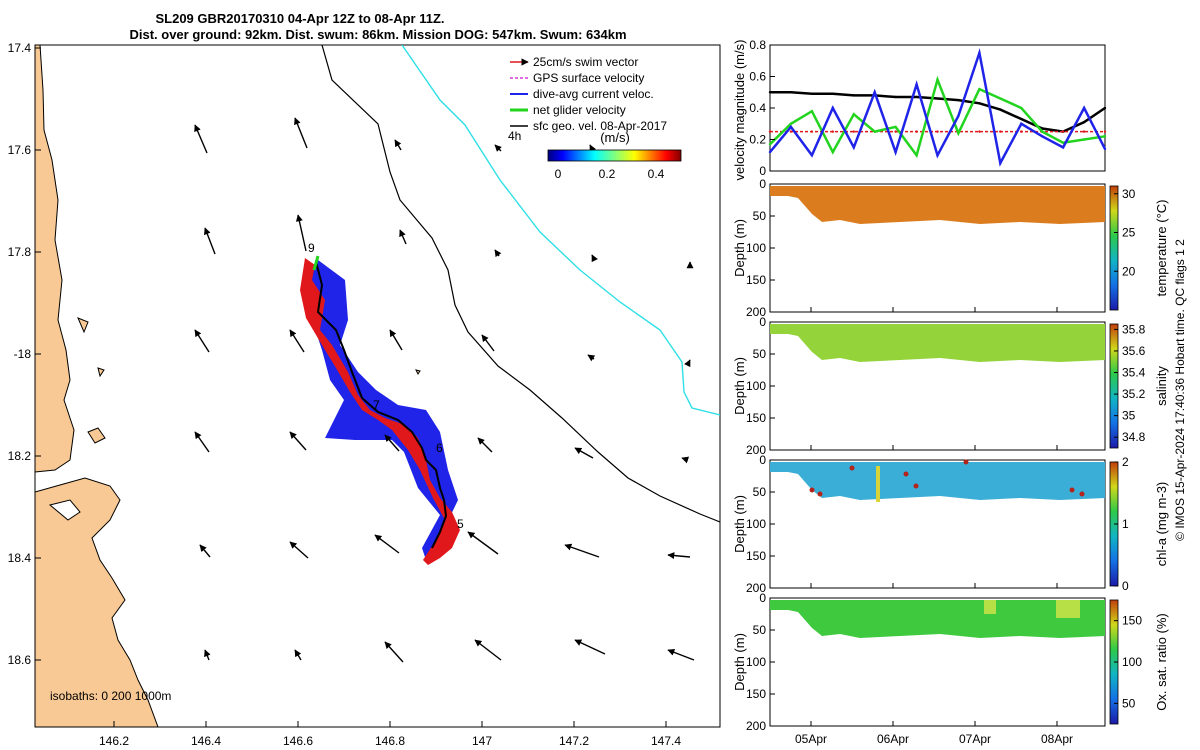 This screenshot has height=750, width=1200. What do you see at coordinates (1125, 462) in the screenshot?
I see `colorbar-tick-label: 2` at bounding box center [1125, 462].